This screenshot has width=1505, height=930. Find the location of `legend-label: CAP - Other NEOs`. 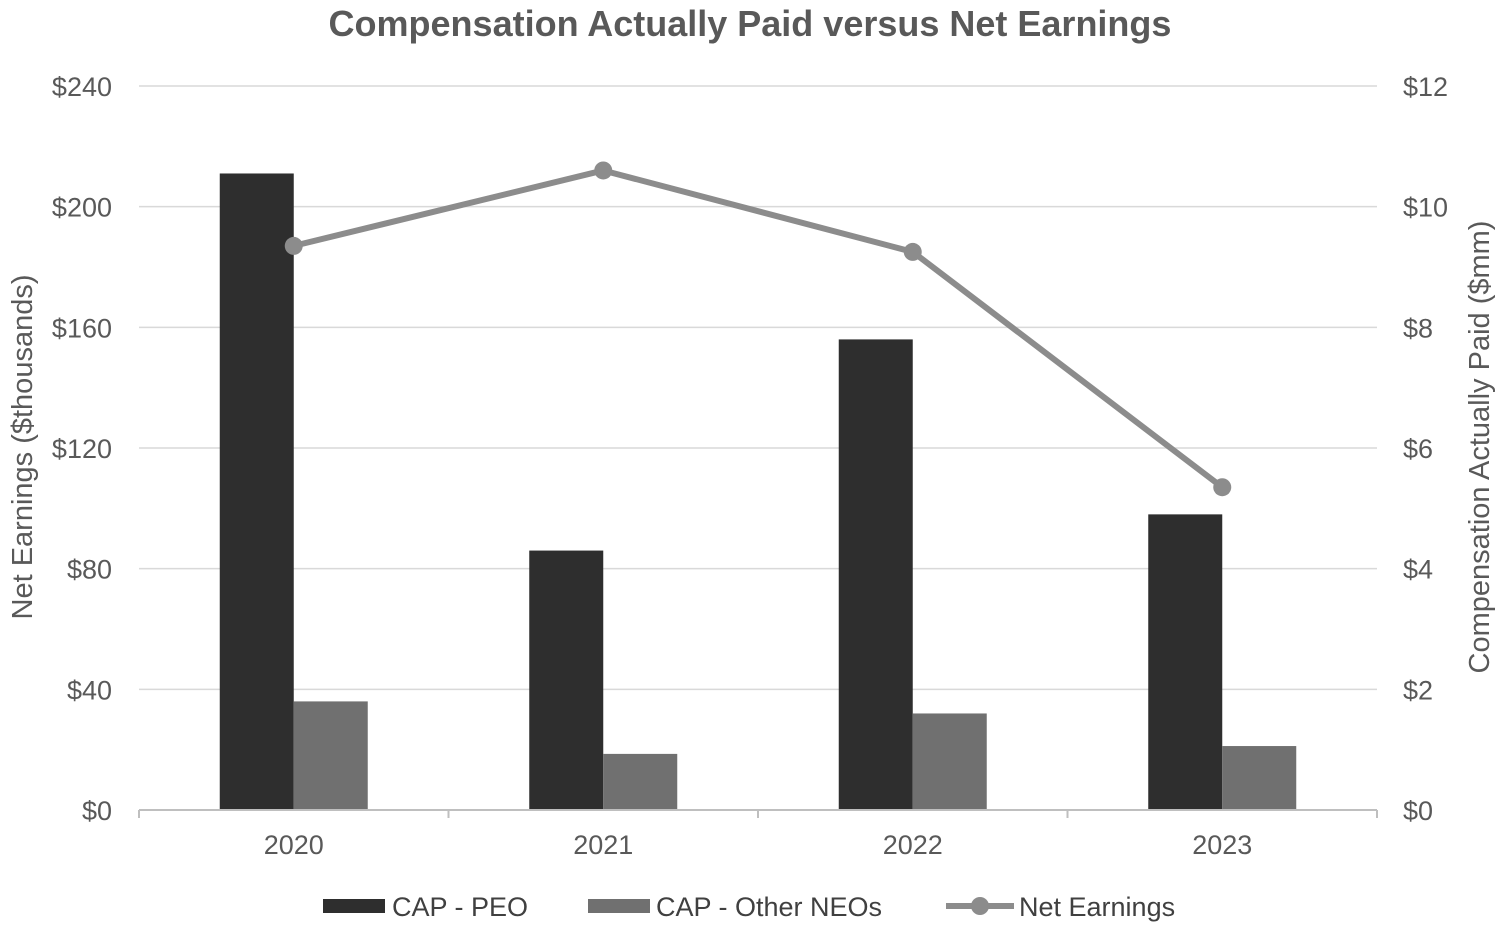

legend-label: CAP - Other NEOs is located at coordinates (769, 907).